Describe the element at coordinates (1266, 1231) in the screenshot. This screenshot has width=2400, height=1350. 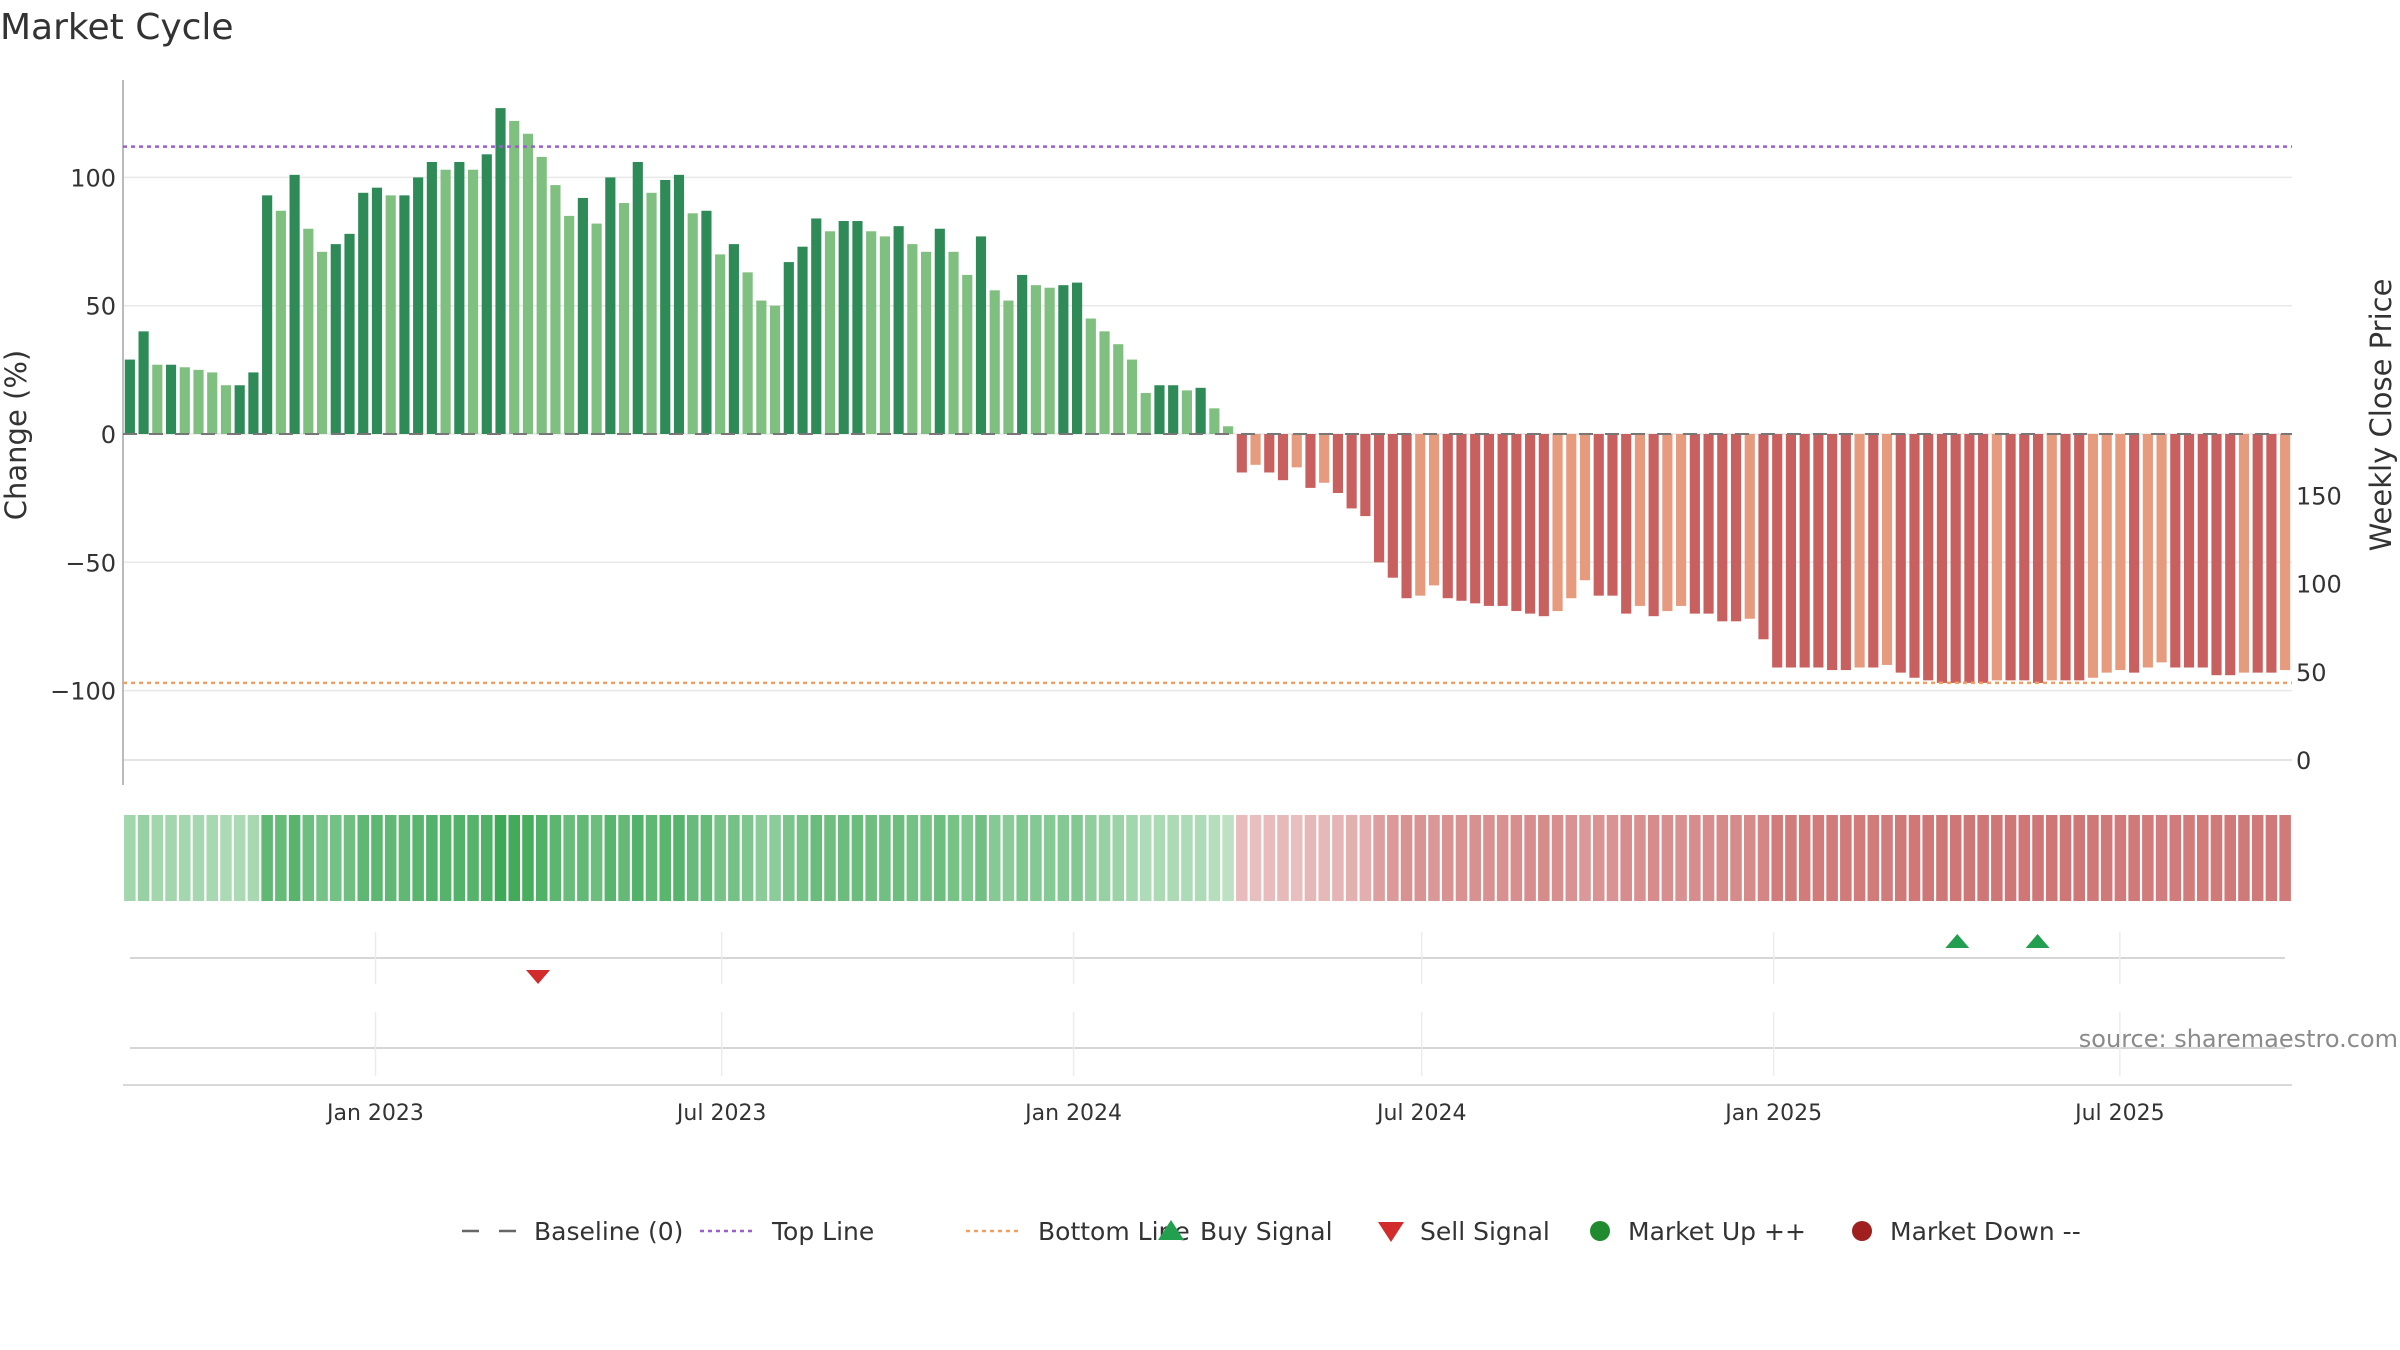
I see `legend-label: Buy Signal` at that location.